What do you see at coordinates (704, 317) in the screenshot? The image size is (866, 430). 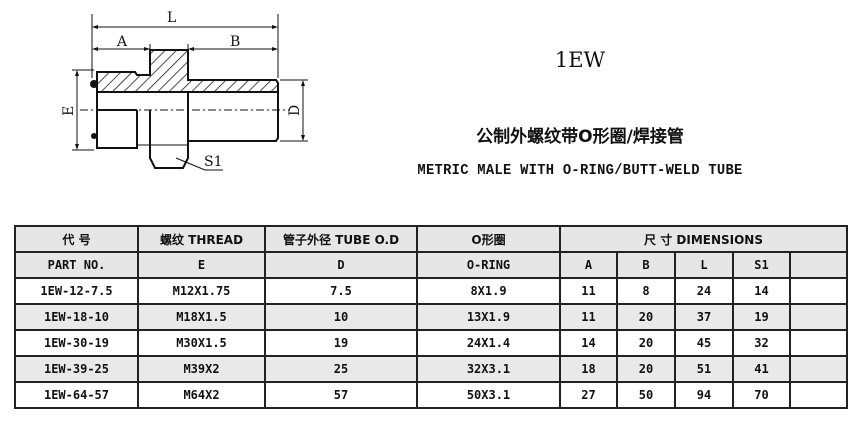 I see `cell-l: 37` at bounding box center [704, 317].